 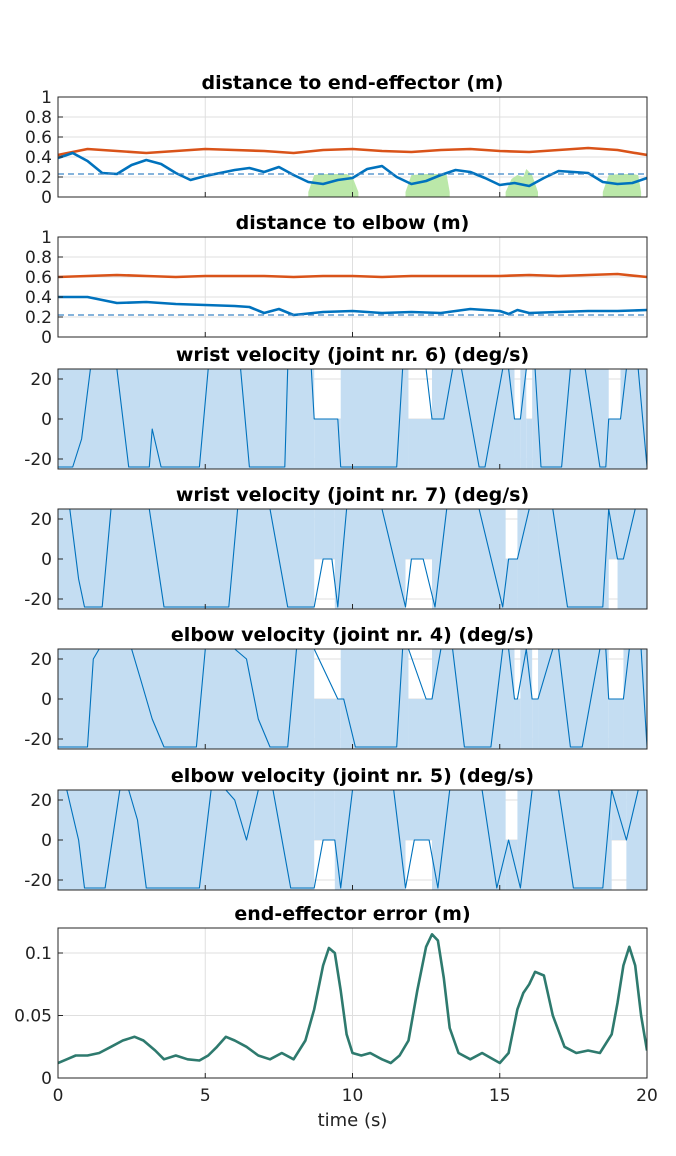 What do you see at coordinates (38, 954) in the screenshot?
I see `y-tick-label: 0.1` at bounding box center [38, 954].